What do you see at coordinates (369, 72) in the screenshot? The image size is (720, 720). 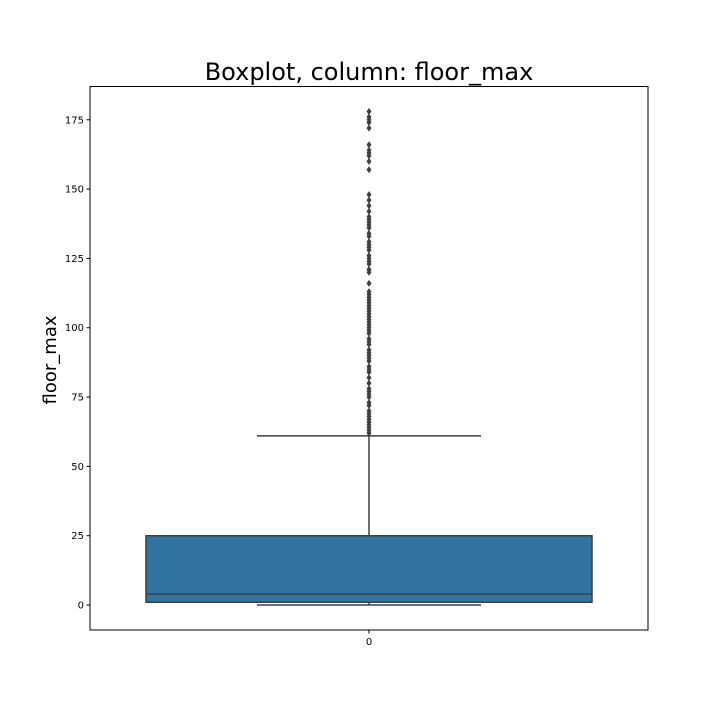 I see `chart-title: Boxplot, column: floor_max` at bounding box center [369, 72].